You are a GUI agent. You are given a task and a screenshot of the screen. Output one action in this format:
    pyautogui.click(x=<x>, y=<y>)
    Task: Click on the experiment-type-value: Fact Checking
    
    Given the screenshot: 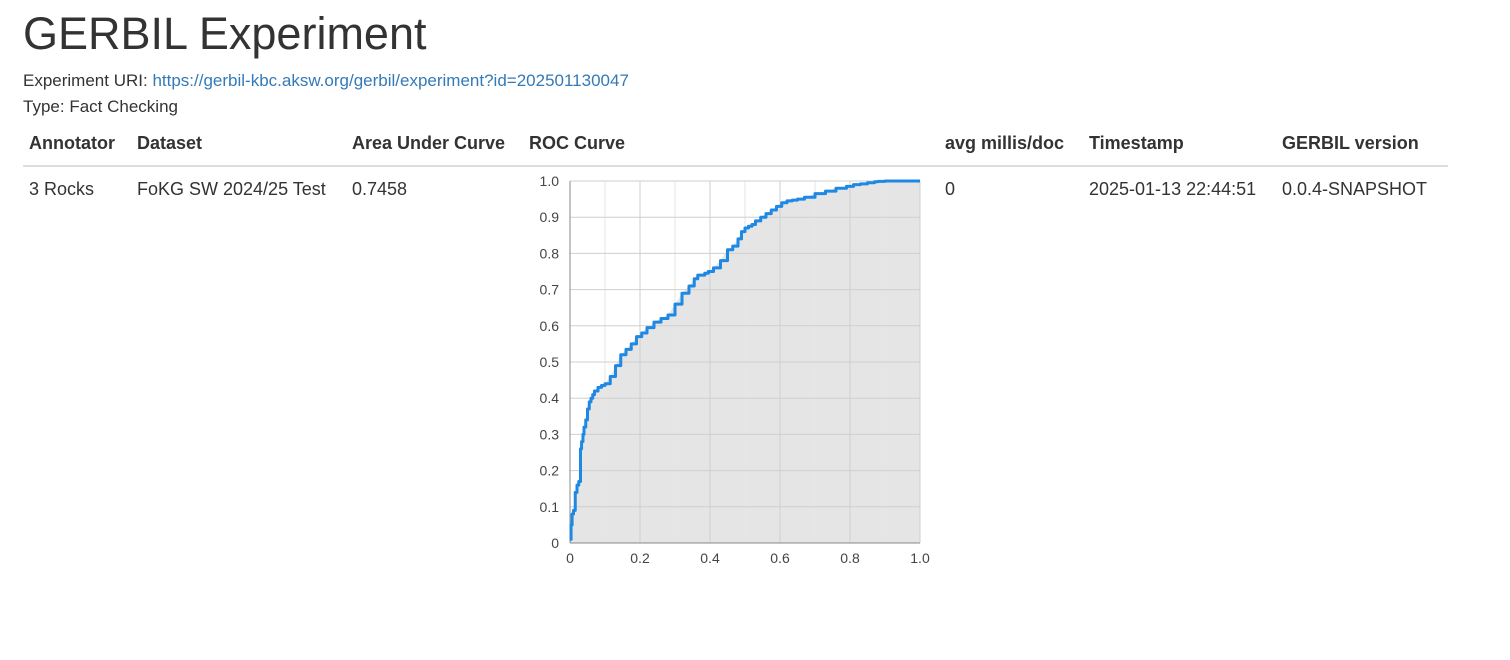 What is the action you would take?
    pyautogui.click(x=123, y=106)
    